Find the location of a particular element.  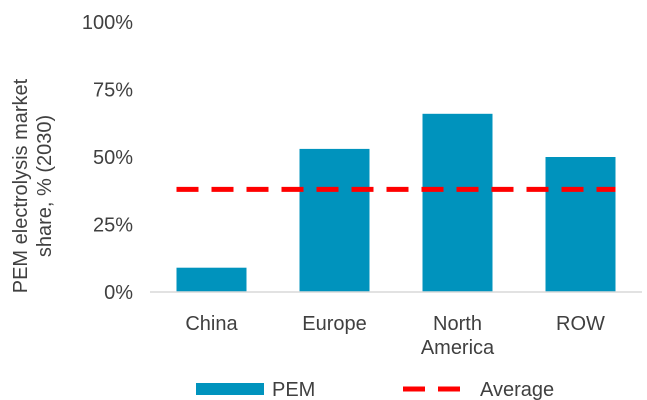

y-axis-title: PEM electrolysis market share, % (2030) is located at coordinates (33, 185).